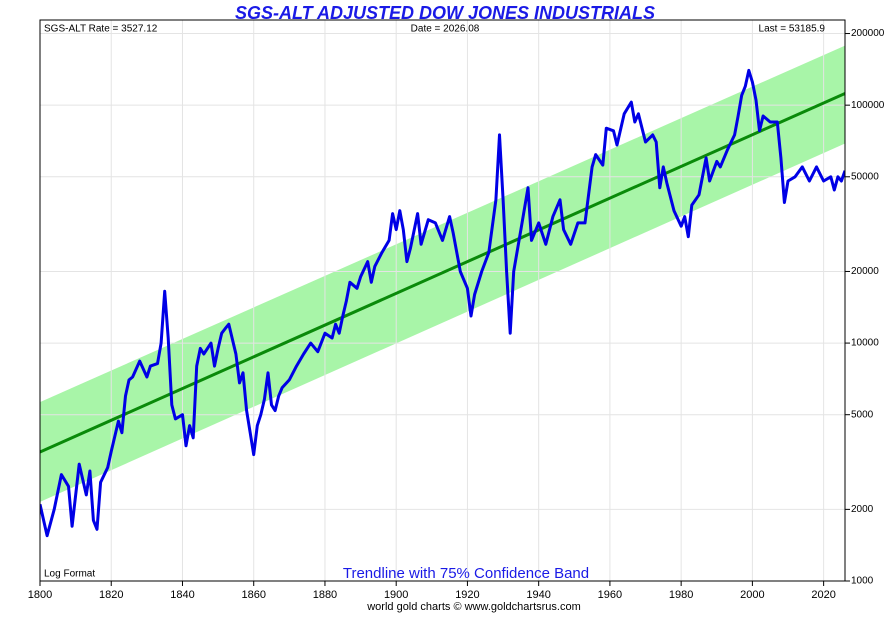 Image resolution: width=890 pixels, height=625 pixels. What do you see at coordinates (865, 343) in the screenshot?
I see `y-tick-label: 10000` at bounding box center [865, 343].